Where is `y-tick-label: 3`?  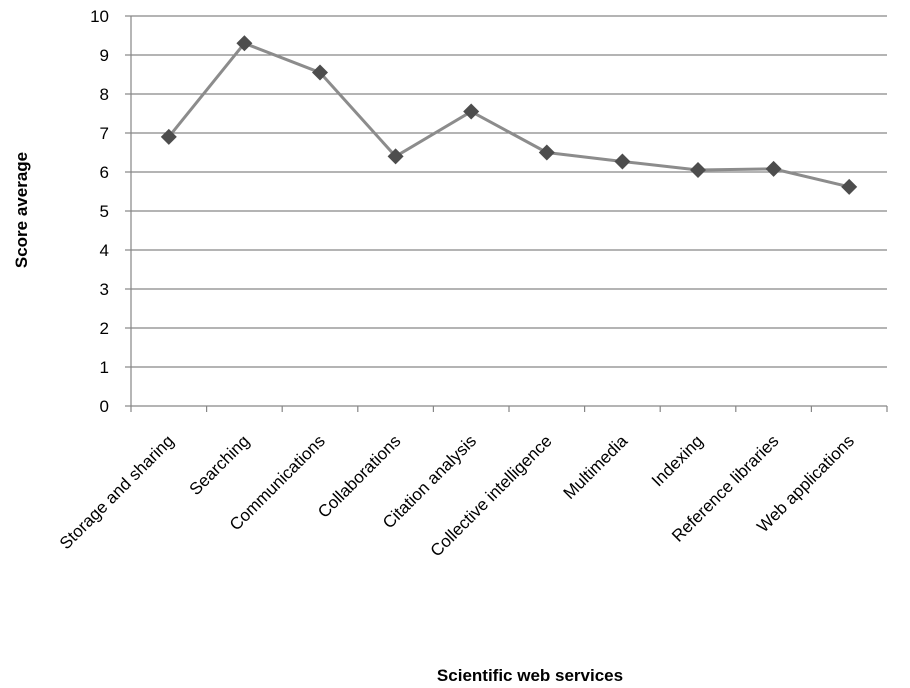
y-tick-label: 3 is located at coordinates (104, 289).